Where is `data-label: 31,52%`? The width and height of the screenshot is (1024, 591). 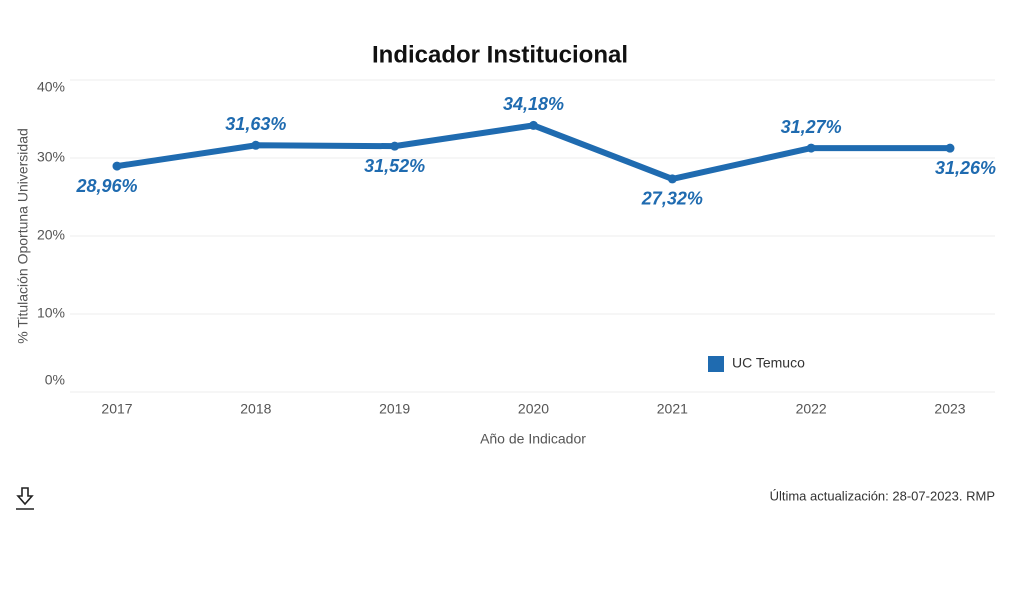 data-label: 31,52% is located at coordinates (394, 166).